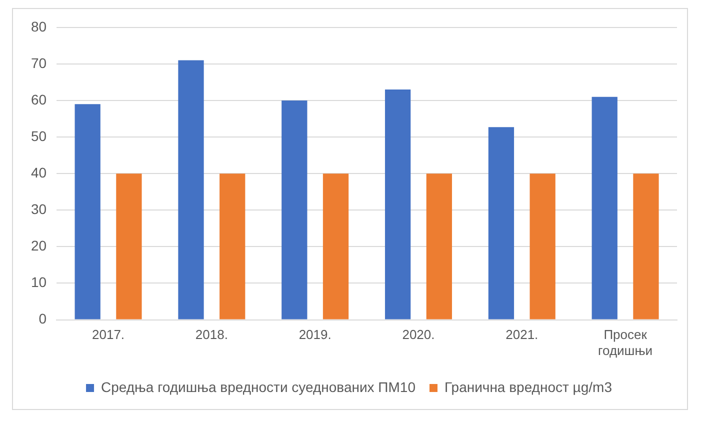 The width and height of the screenshot is (701, 422). Describe the element at coordinates (528, 386) in the screenshot. I see `legend-label: Гранична вредност µg/m3` at that location.